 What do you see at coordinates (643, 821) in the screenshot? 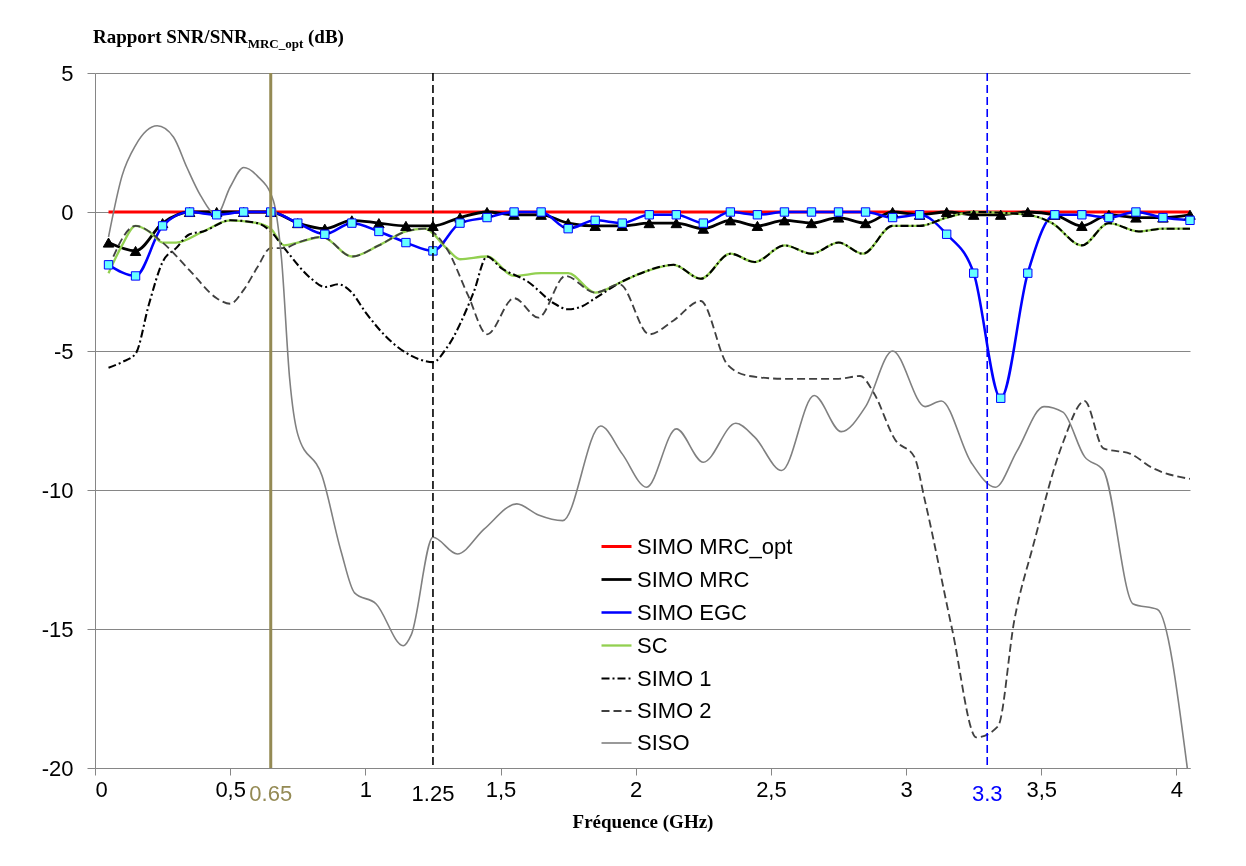
I see `x-axis-title: Fréquence (GHz)` at bounding box center [643, 821].